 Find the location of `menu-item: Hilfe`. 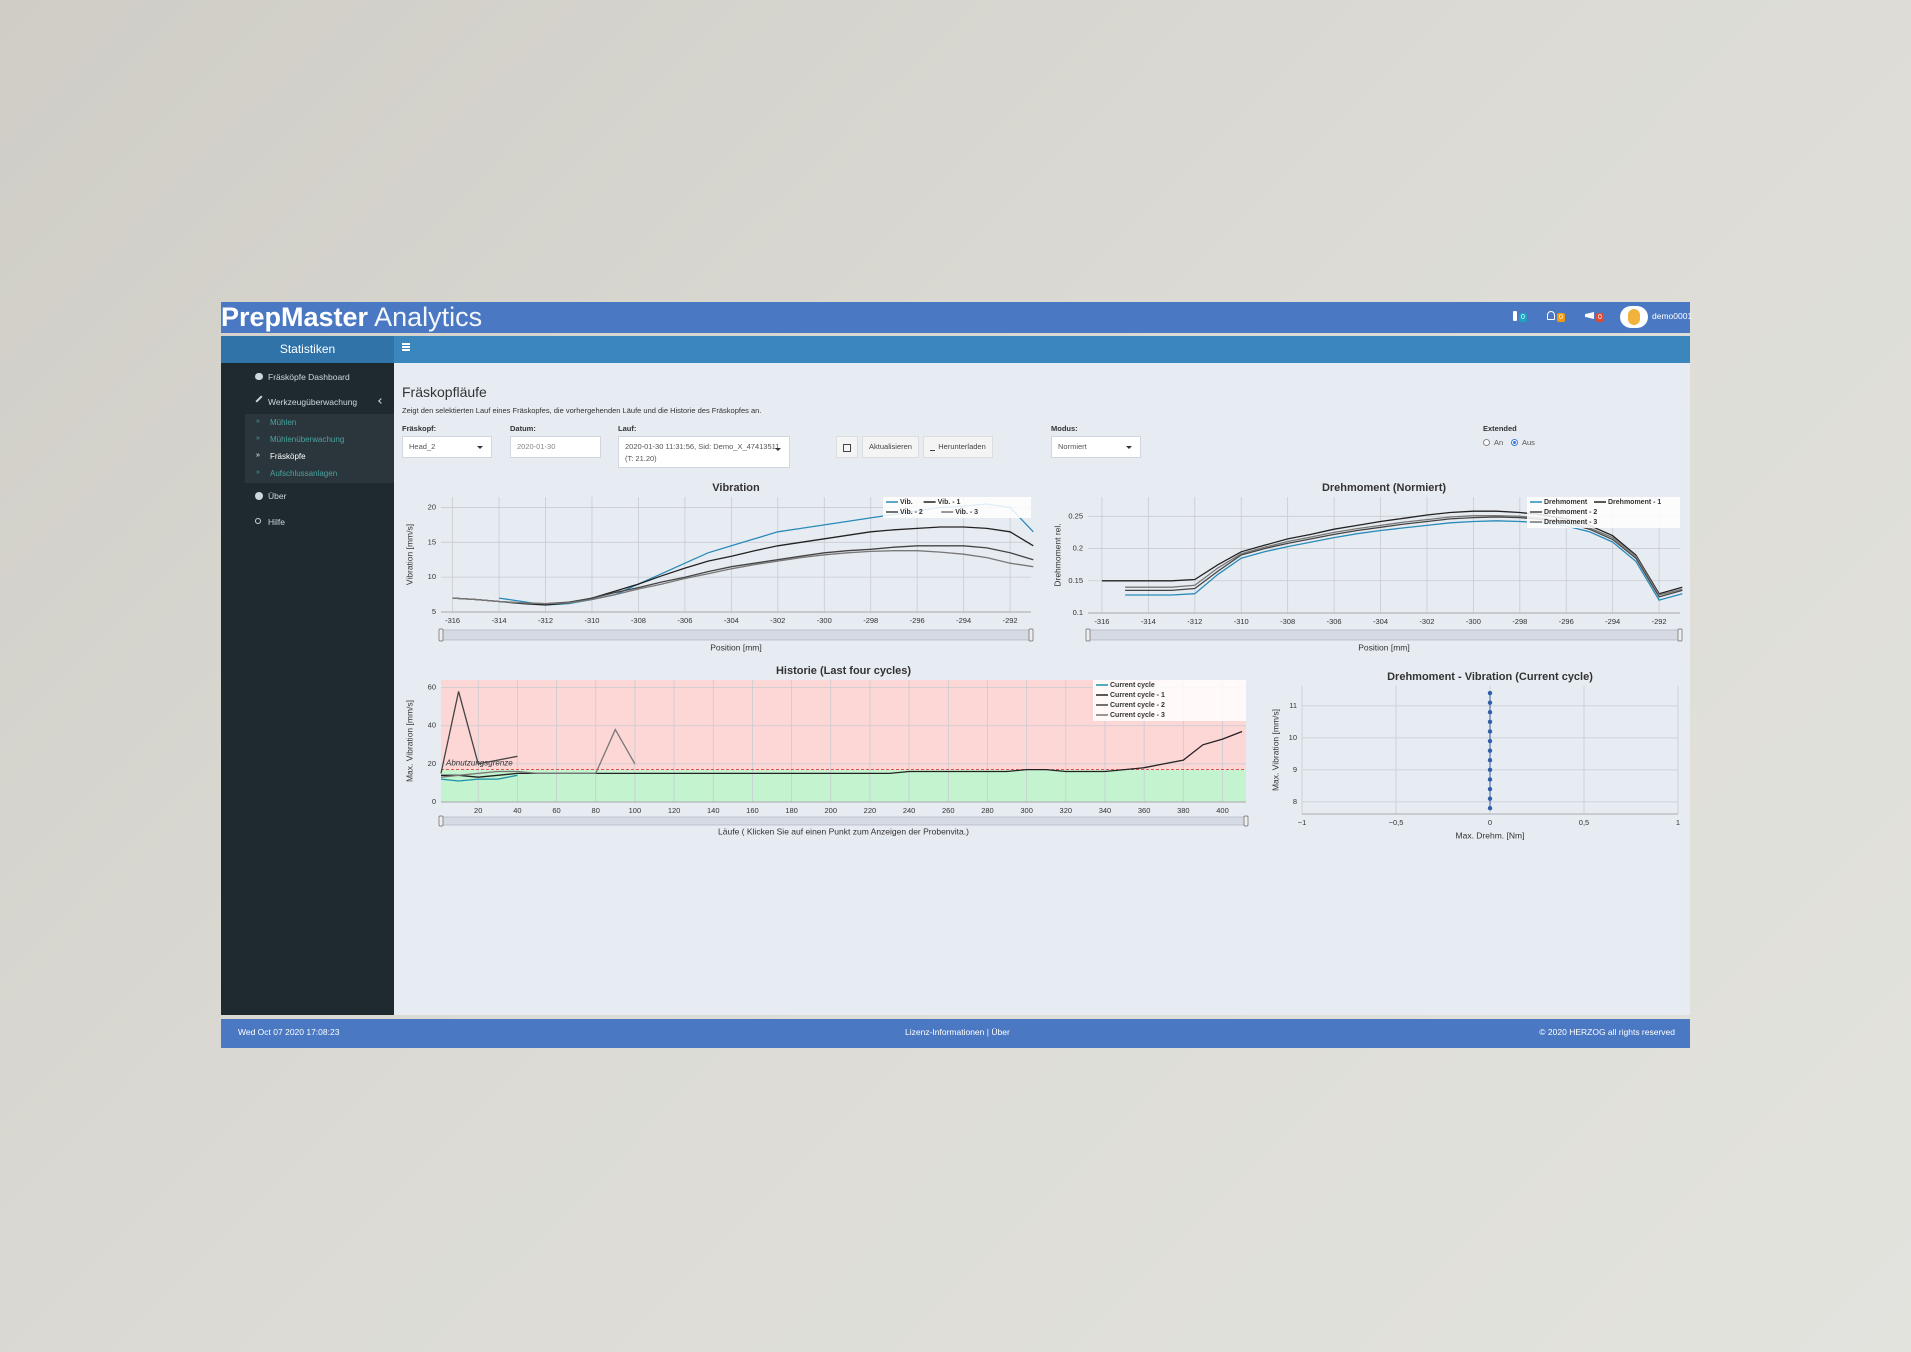

menu-item: Hilfe is located at coordinates (277, 522).